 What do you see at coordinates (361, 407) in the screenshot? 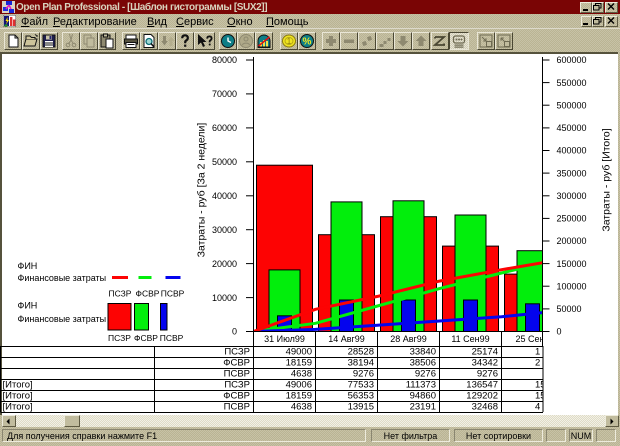
I see `svg-text: 13915` at bounding box center [361, 407].